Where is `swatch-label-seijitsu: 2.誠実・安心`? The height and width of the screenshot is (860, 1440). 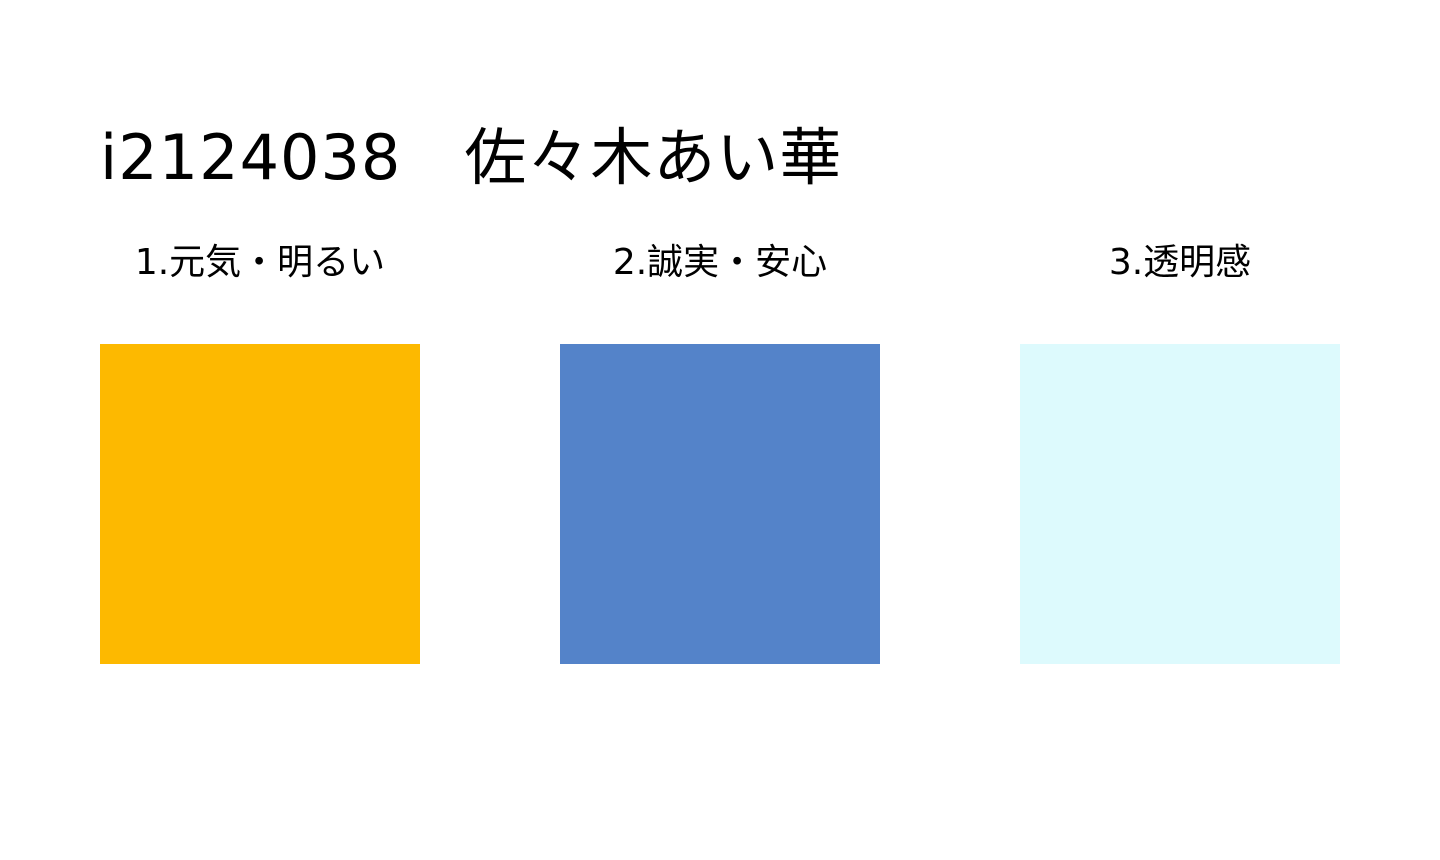 swatch-label-seijitsu: 2.誠実・安心 is located at coordinates (720, 263).